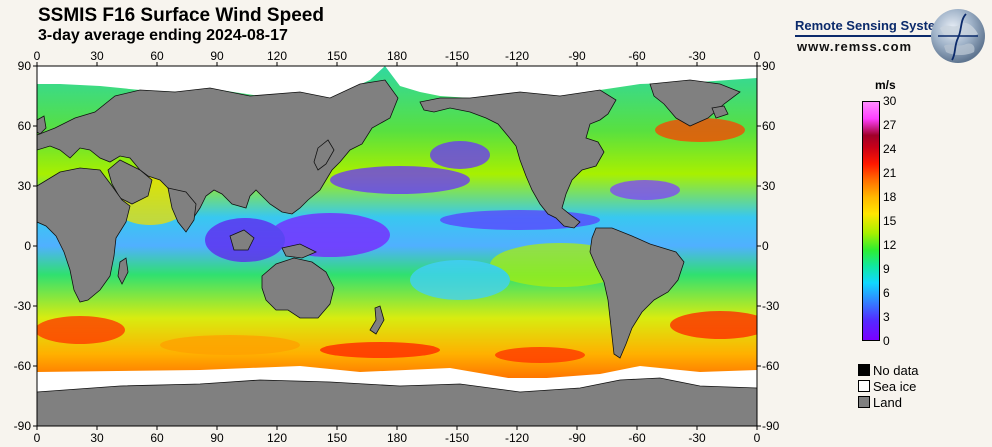 This screenshot has width=992, height=447. I want to click on bottom-lon-label: 30, so click(97, 438).